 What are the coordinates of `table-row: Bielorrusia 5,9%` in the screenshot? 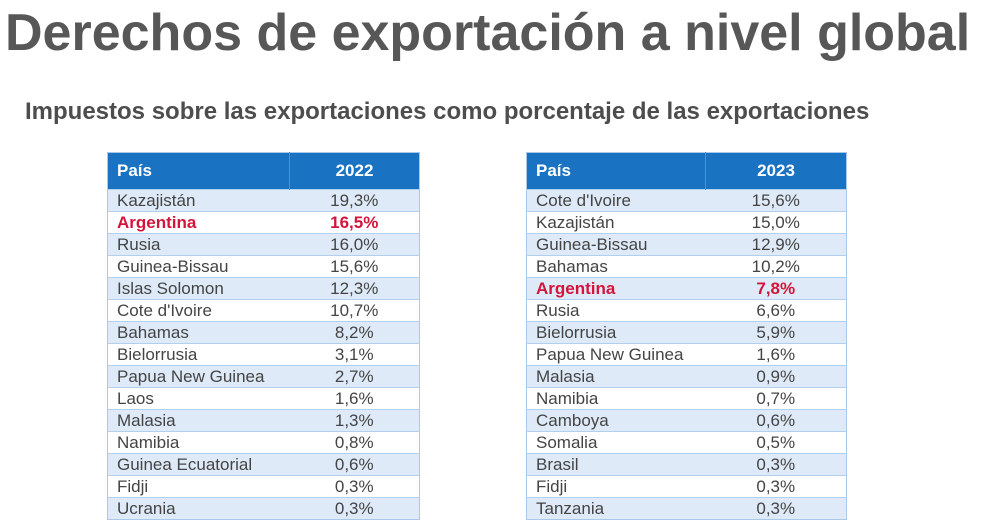 It's located at (686, 332).